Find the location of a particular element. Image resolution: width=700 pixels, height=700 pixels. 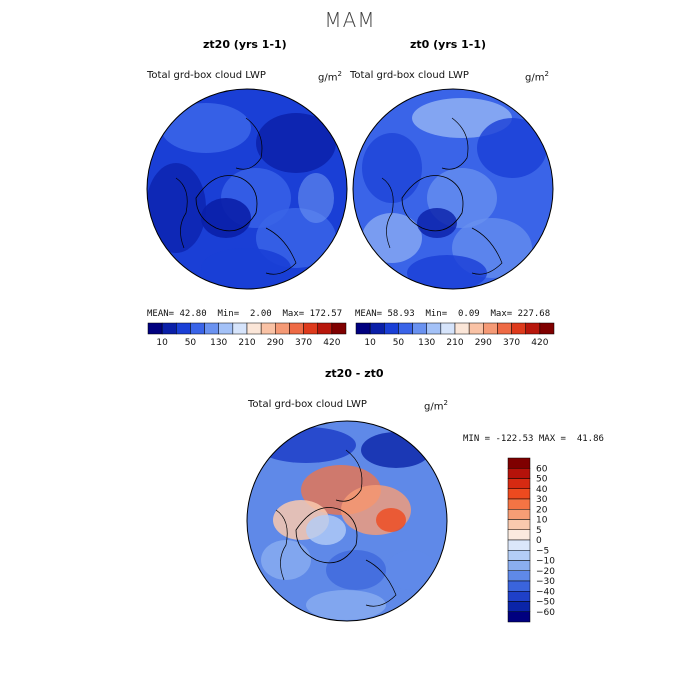

panel1-map-border is located at coordinates (247, 189).